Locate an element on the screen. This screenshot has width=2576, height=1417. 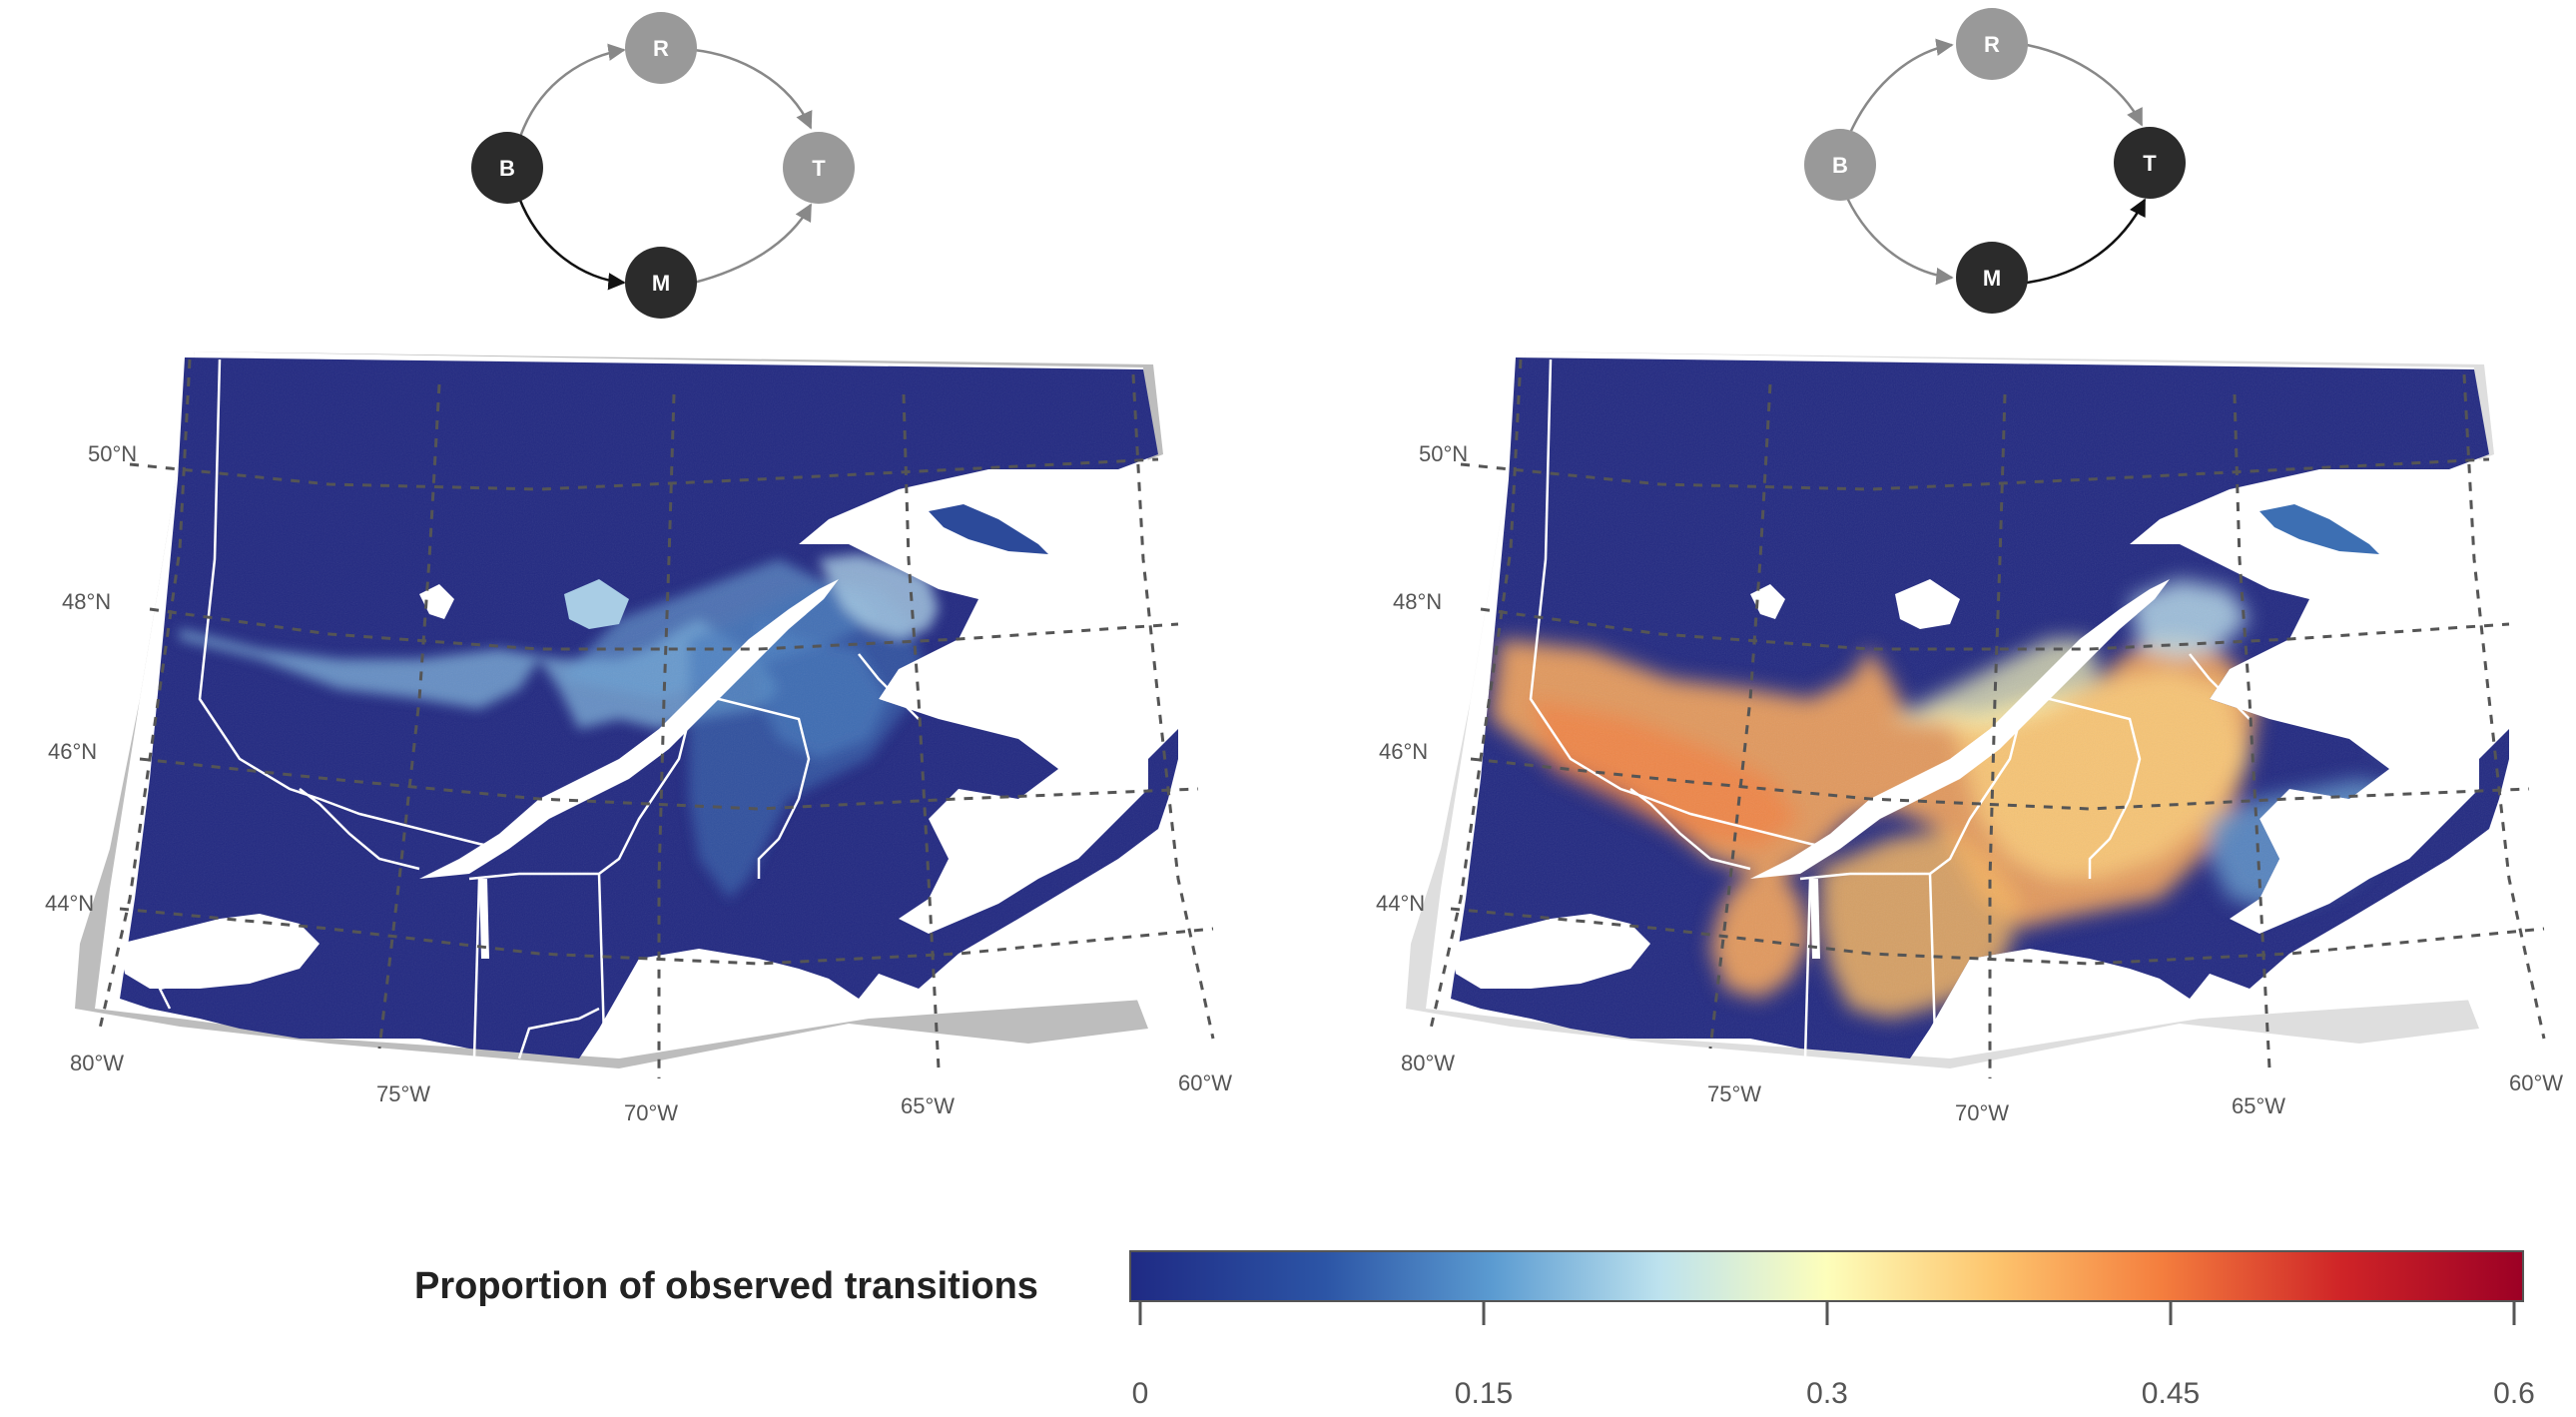
legend-tick-label: 0 is located at coordinates (1140, 1393).